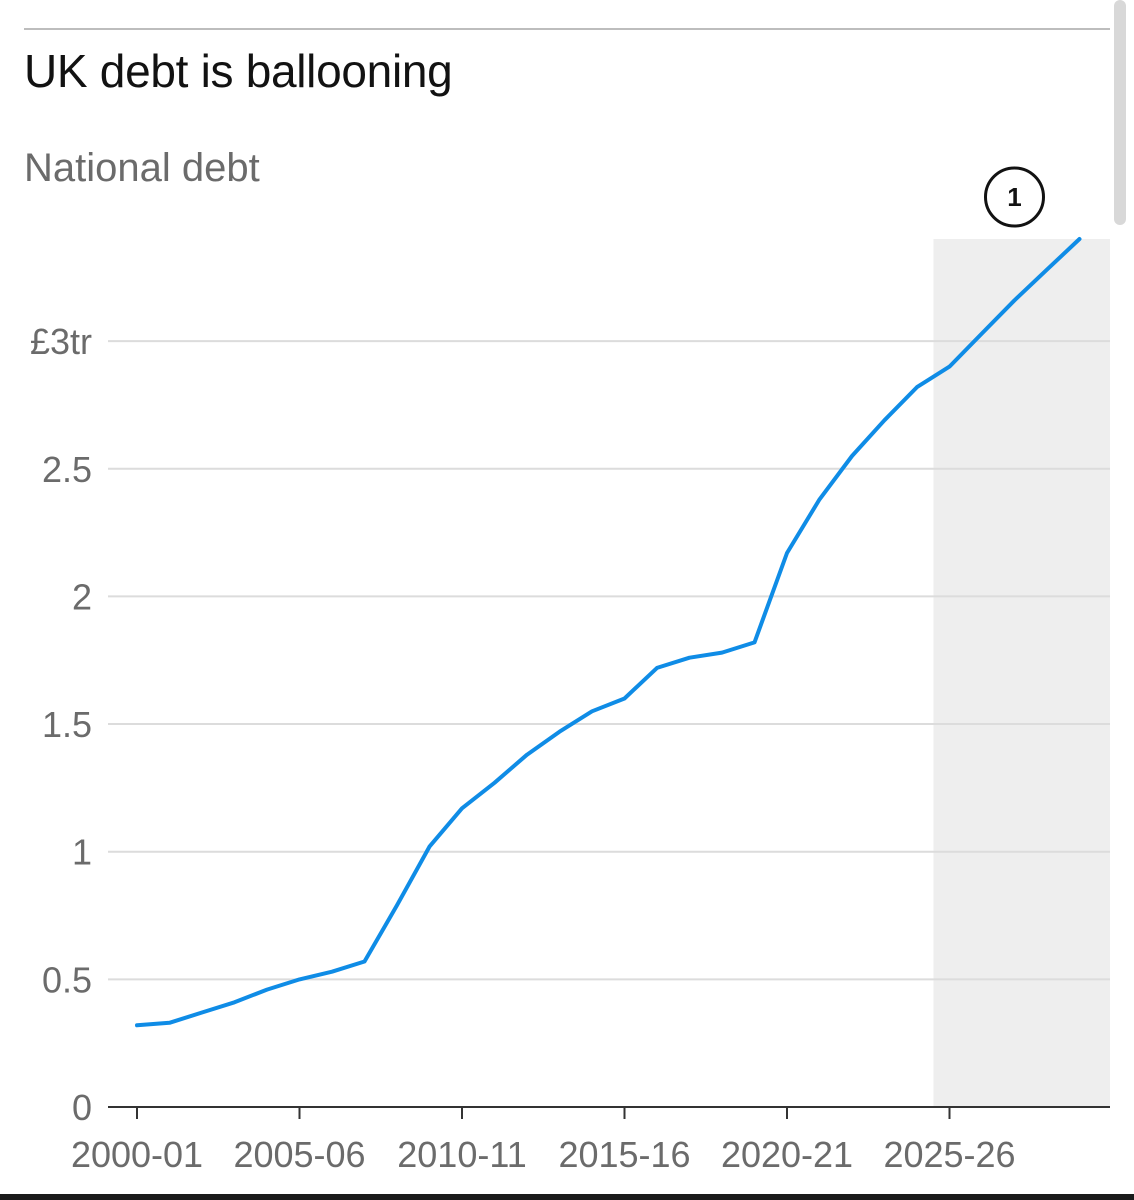 Image resolution: width=1134 pixels, height=1200 pixels. I want to click on y-axis: 0 0.5 1 1.5 2 2.5 £3tr, so click(61, 724).